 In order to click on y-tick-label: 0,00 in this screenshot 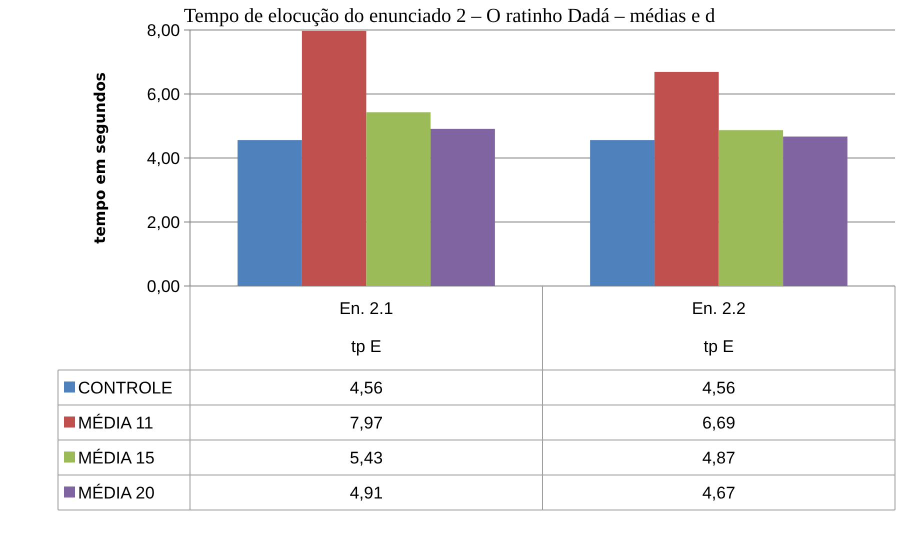, I will do `click(163, 286)`.